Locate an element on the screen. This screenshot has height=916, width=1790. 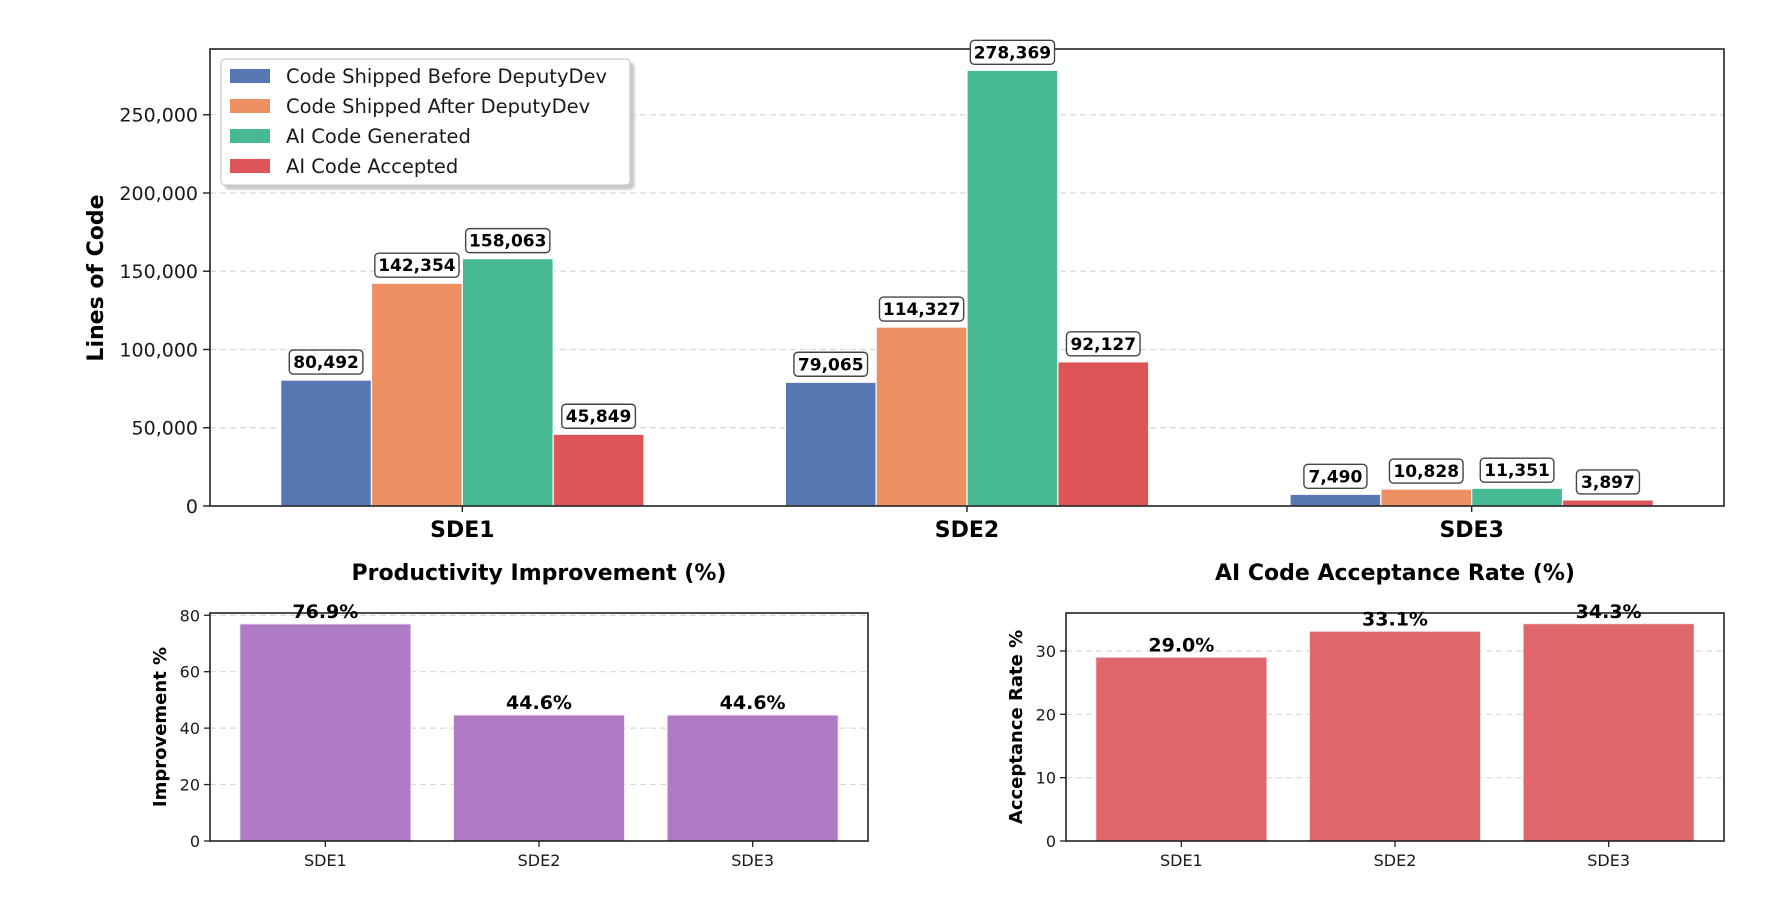
data-label-code-shipped-after-deputydev-sde3: 10,828 is located at coordinates (1426, 471).